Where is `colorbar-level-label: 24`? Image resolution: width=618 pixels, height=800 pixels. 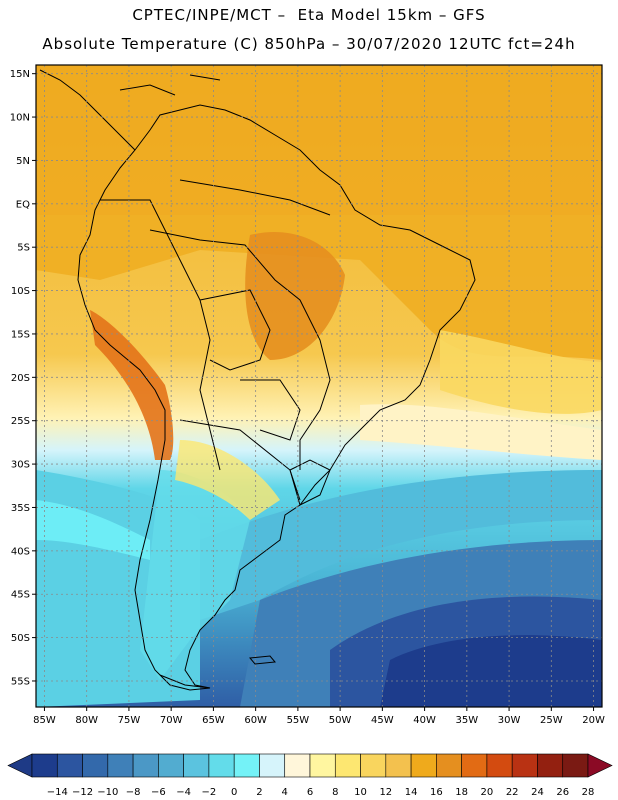
colorbar-level-label: 24 is located at coordinates (537, 792).